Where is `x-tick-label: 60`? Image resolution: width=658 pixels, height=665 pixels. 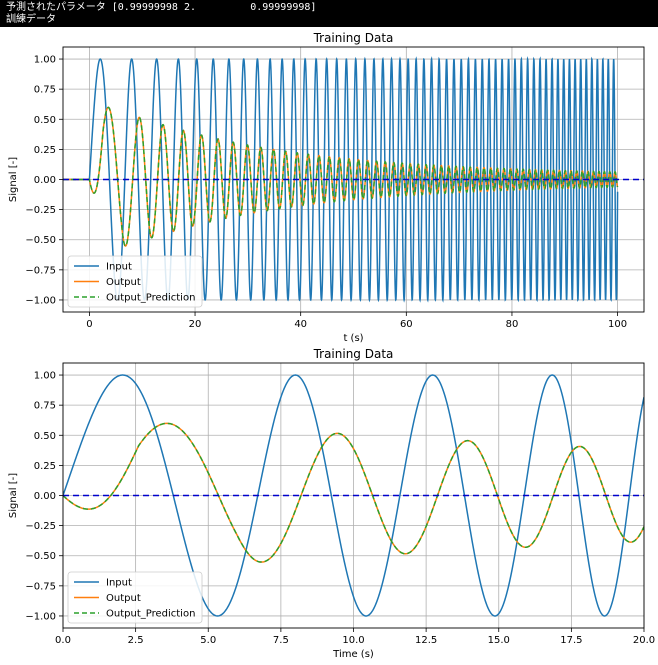 x-tick-label: 60 is located at coordinates (406, 324).